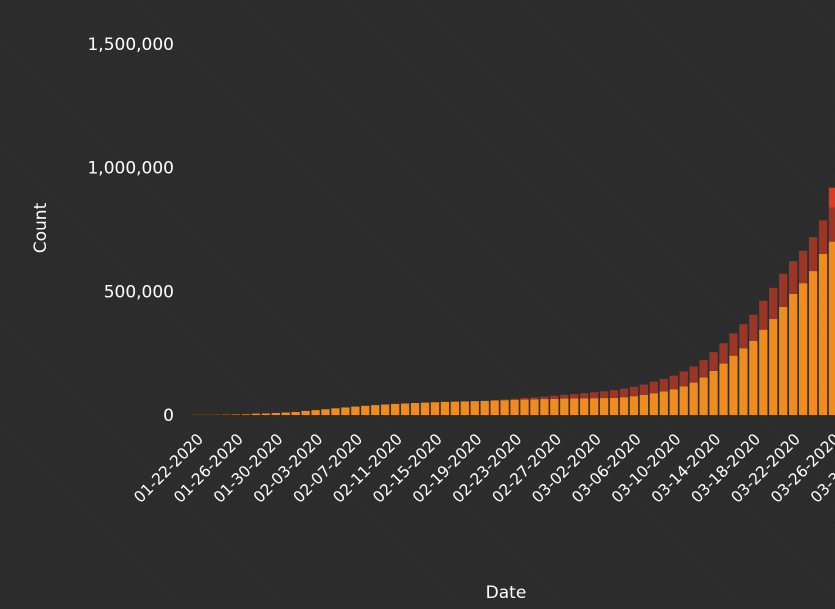 The image size is (835, 609). Describe the element at coordinates (168, 416) in the screenshot. I see `y-tick-label: 0` at that location.